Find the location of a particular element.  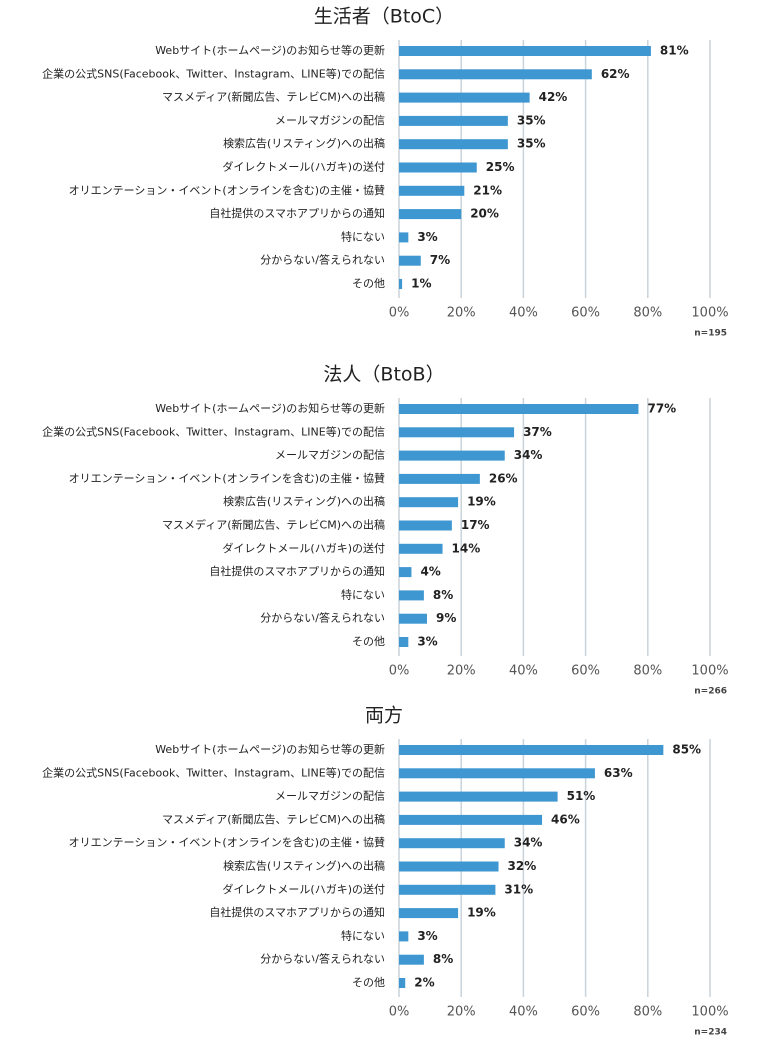

value-label: 1% is located at coordinates (421, 284).